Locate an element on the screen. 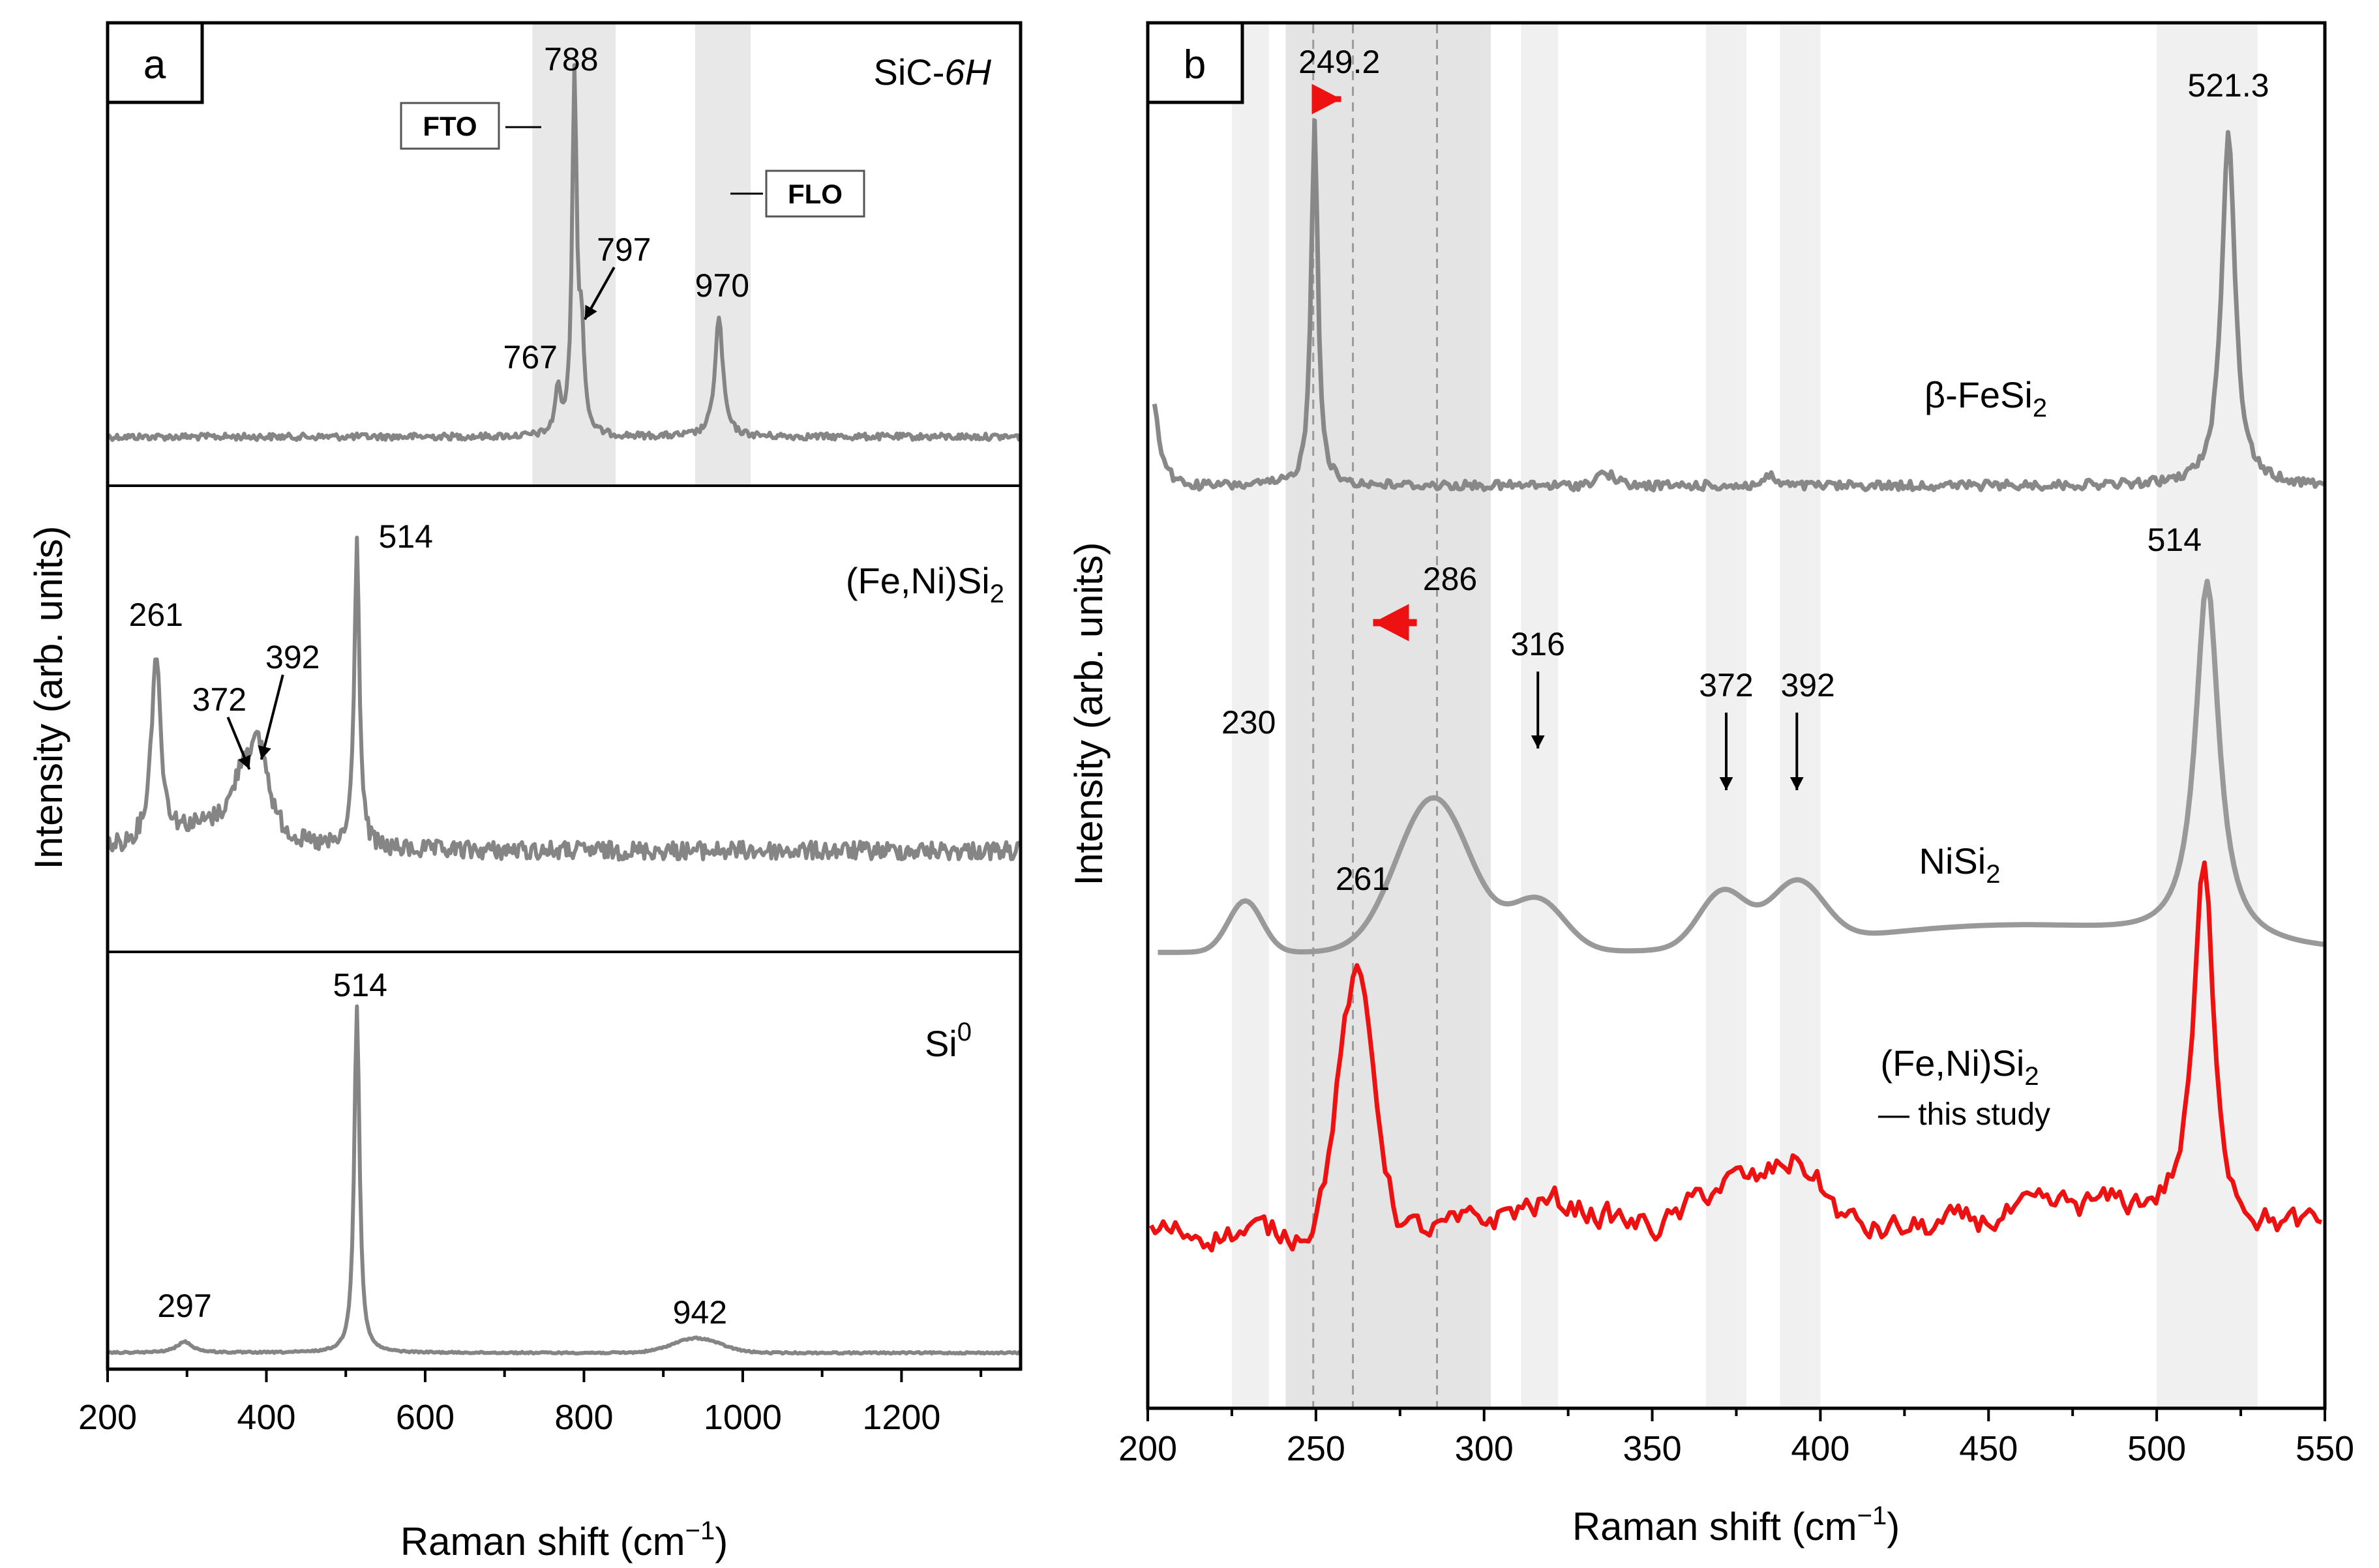  panel-b-letter-box is located at coordinates (1195, 63).